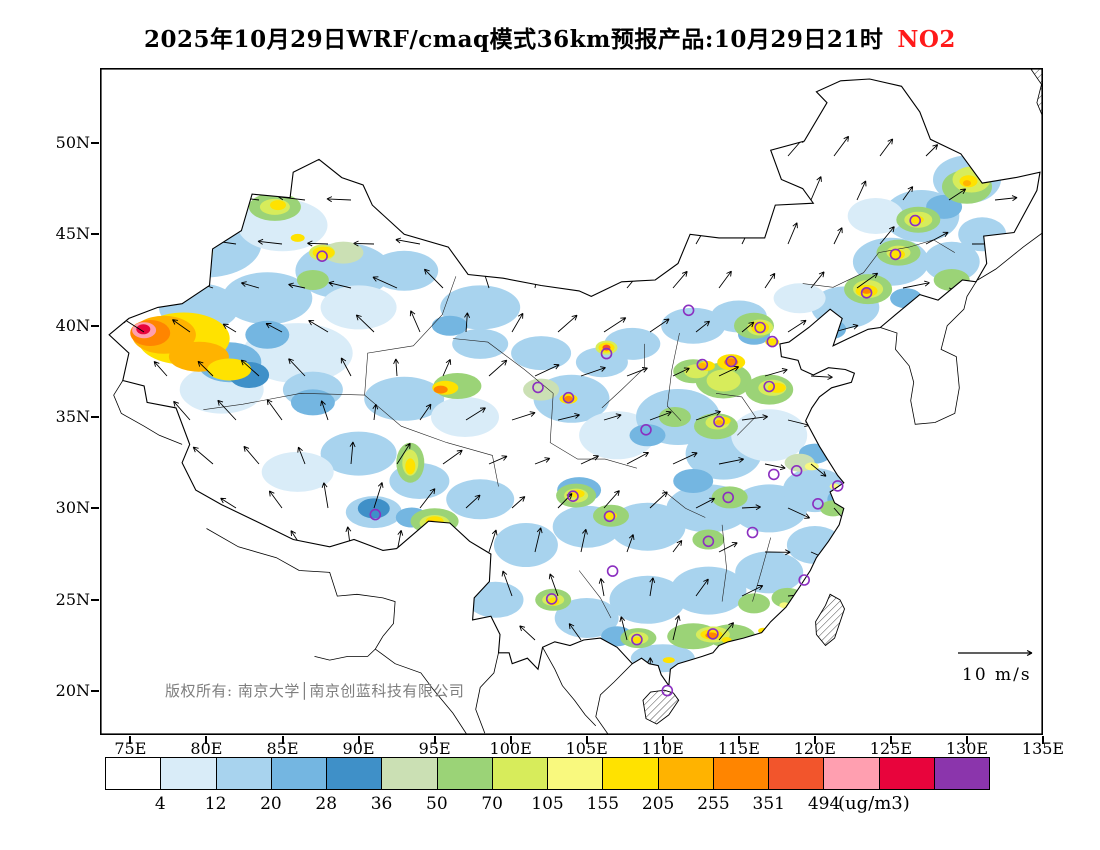 The height and width of the screenshot is (850, 1100). Describe the element at coordinates (130, 748) in the screenshot. I see `lon-axis-label: 75E` at that location.